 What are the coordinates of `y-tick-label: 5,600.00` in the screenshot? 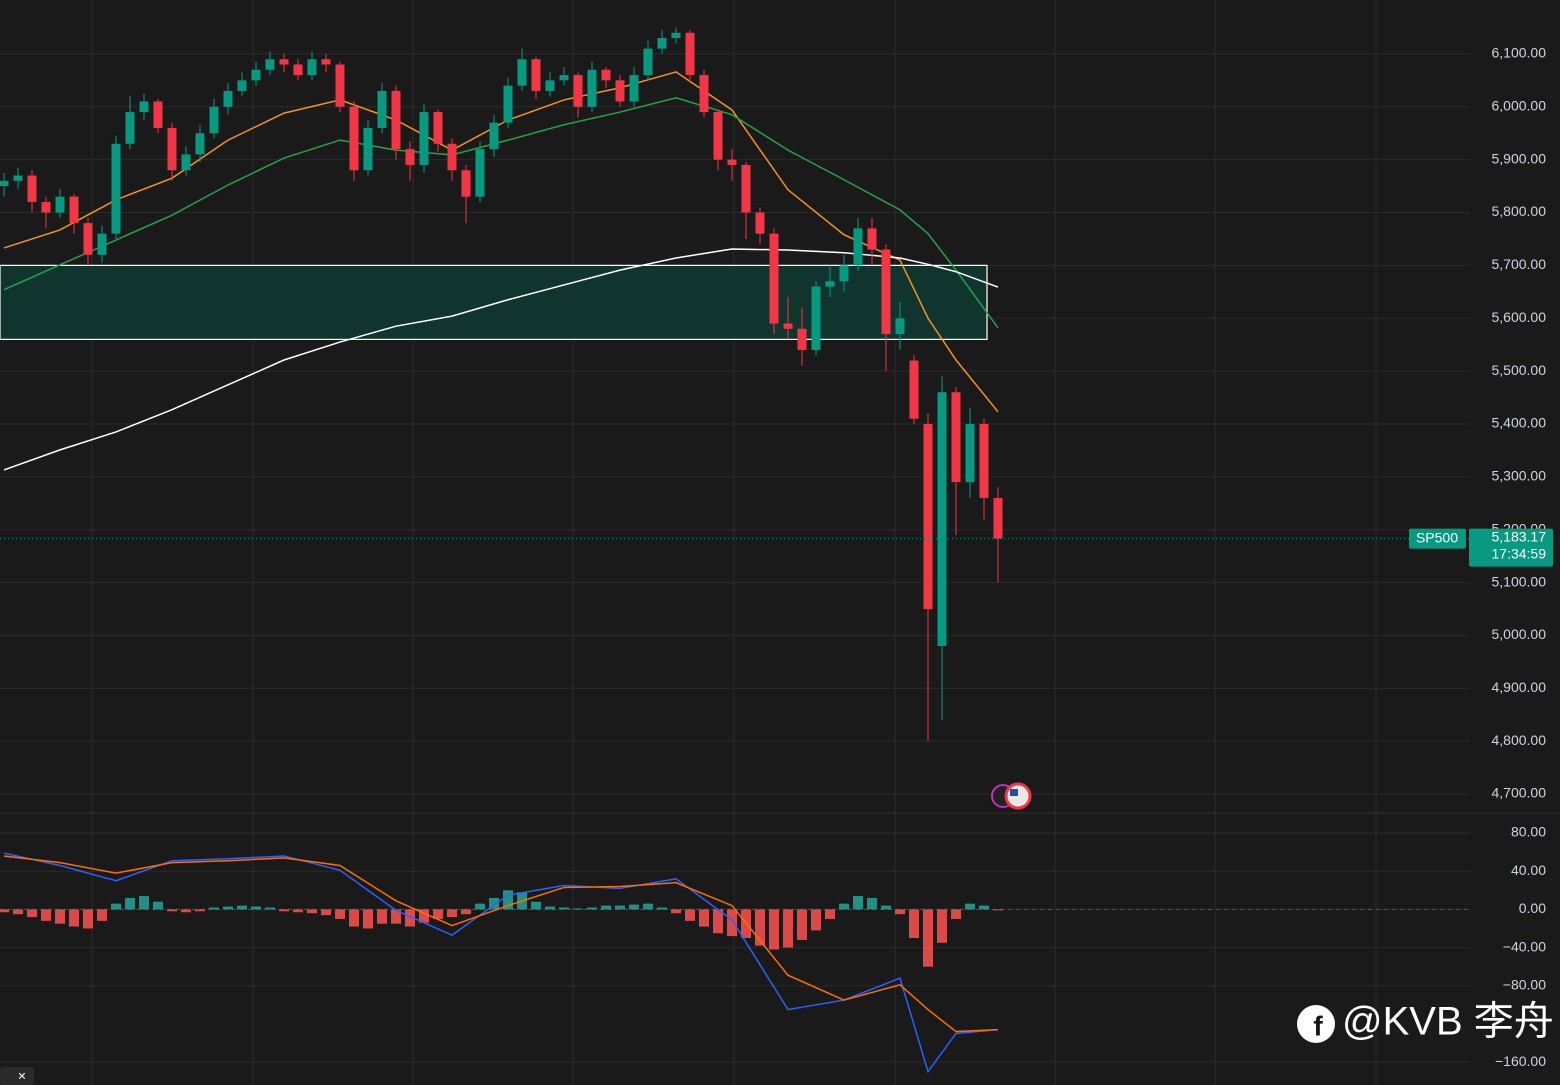 It's located at (1519, 317).